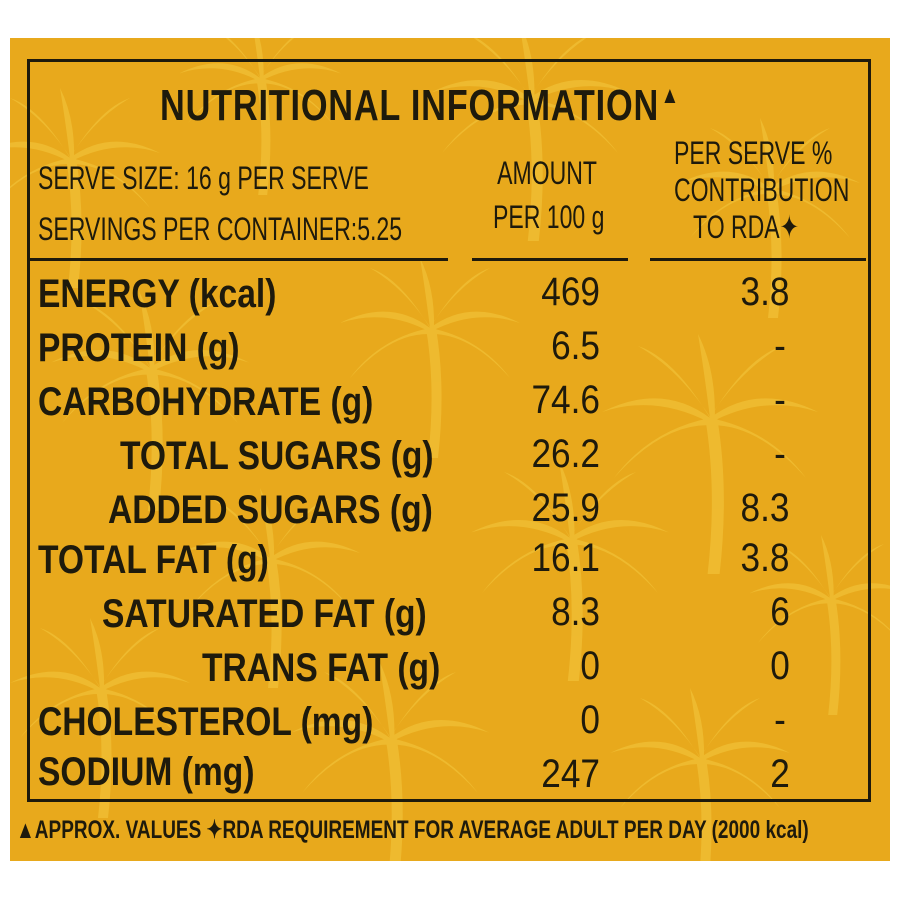 The width and height of the screenshot is (900, 900). Describe the element at coordinates (670, 95) in the screenshot. I see `approx-mark-icon: ▲` at that location.